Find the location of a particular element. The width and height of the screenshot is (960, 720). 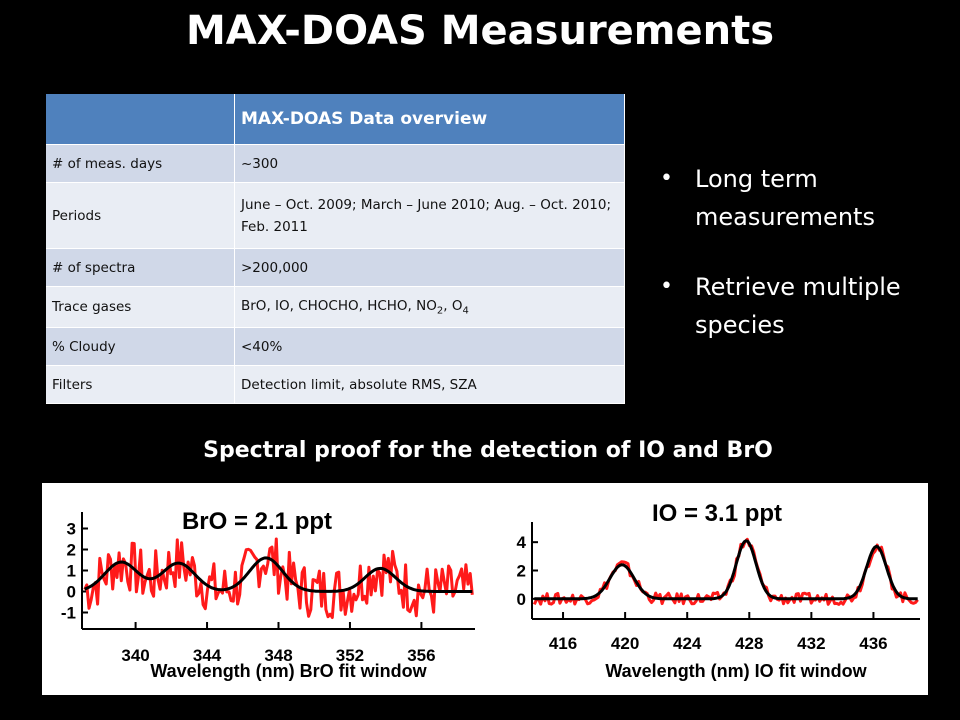

table-row: # of meas. days ~300 is located at coordinates (335, 163).